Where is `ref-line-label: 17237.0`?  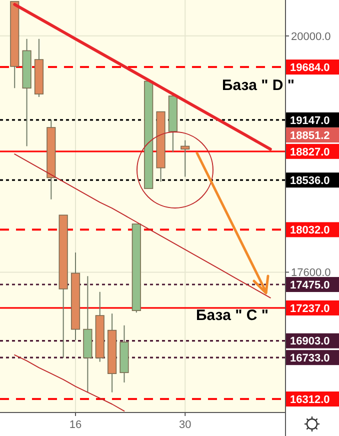
ref-line-label: 17237.0 is located at coordinates (310, 308).